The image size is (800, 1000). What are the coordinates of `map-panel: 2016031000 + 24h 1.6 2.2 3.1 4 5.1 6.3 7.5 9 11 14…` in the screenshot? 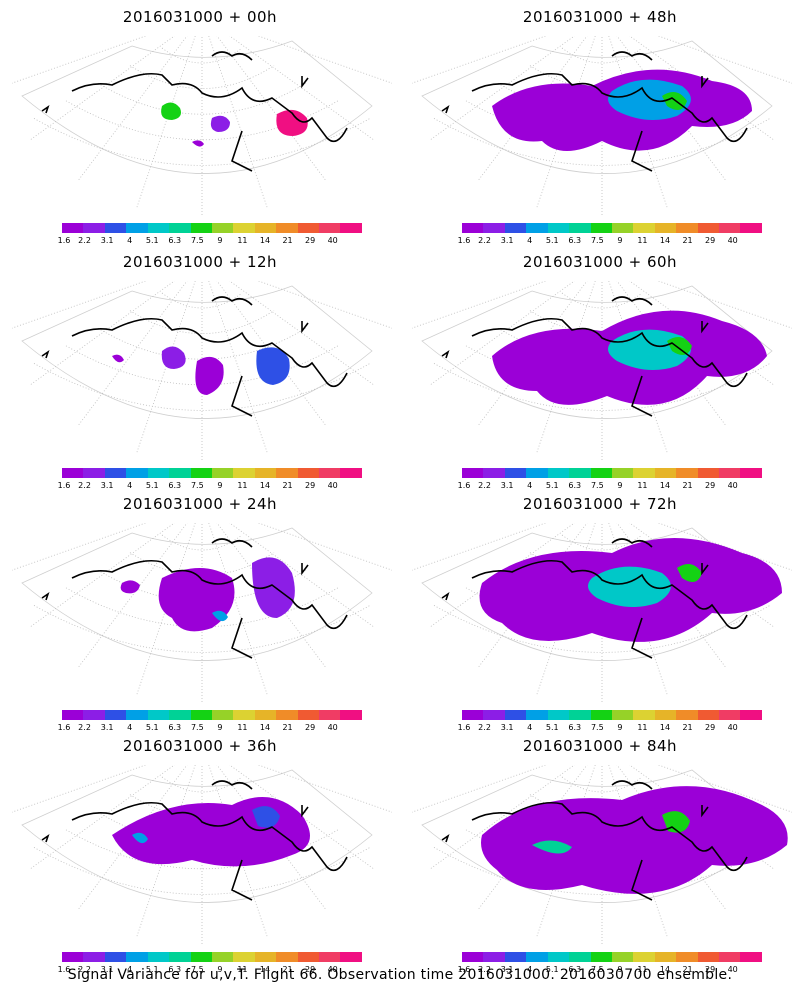 It's located at (200, 609).